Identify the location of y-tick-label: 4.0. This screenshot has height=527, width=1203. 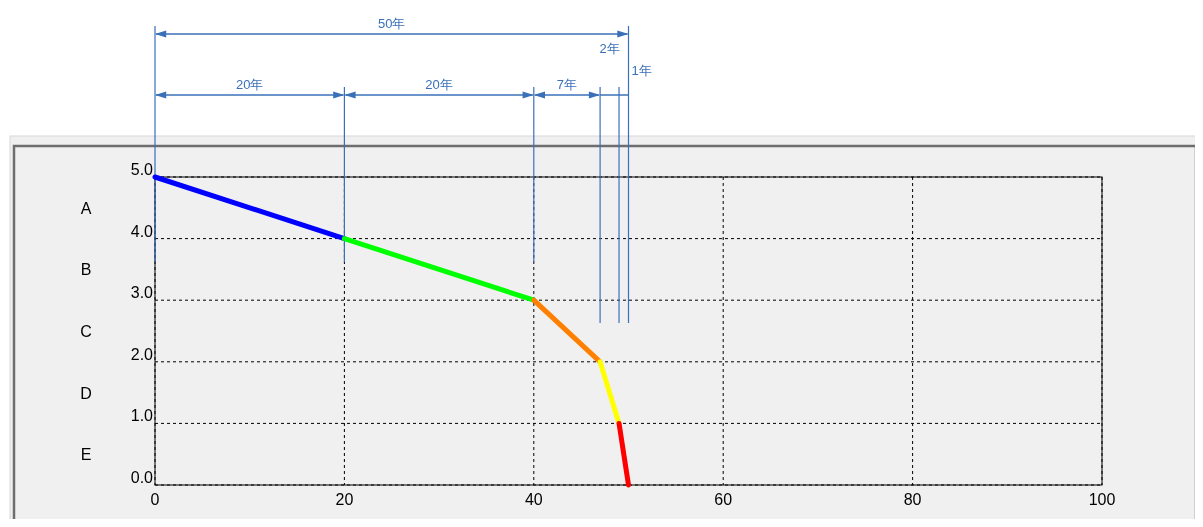
(142, 231).